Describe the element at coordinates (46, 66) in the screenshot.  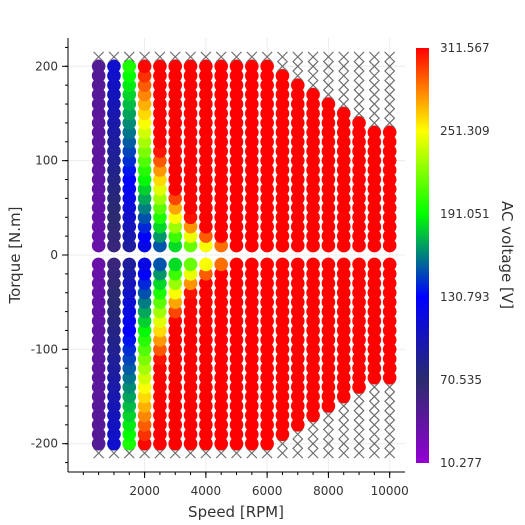
I see `y-tick-label: 200` at that location.